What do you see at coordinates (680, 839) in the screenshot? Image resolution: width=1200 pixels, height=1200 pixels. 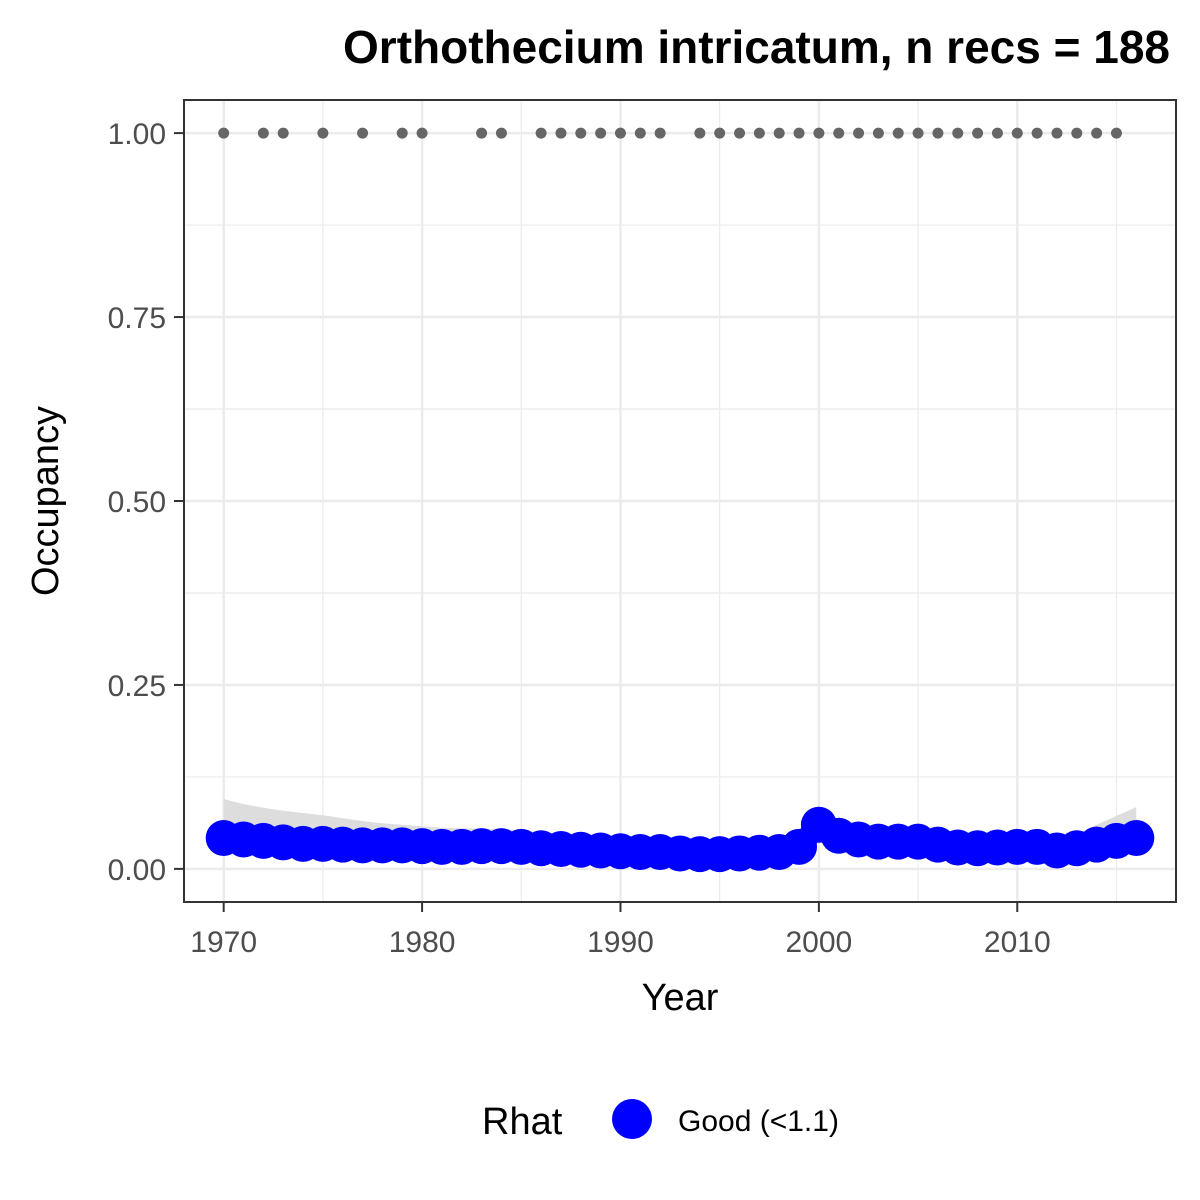 I see `occupancy-series-layer` at bounding box center [680, 839].